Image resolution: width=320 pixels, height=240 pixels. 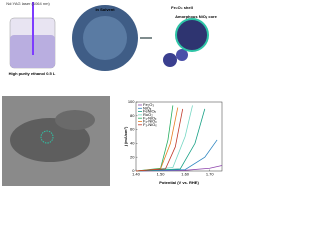 What do you see at coordinates (148, 104) in the screenshot?
I see `legend-label: Fe₂O₃` at bounding box center [148, 104].